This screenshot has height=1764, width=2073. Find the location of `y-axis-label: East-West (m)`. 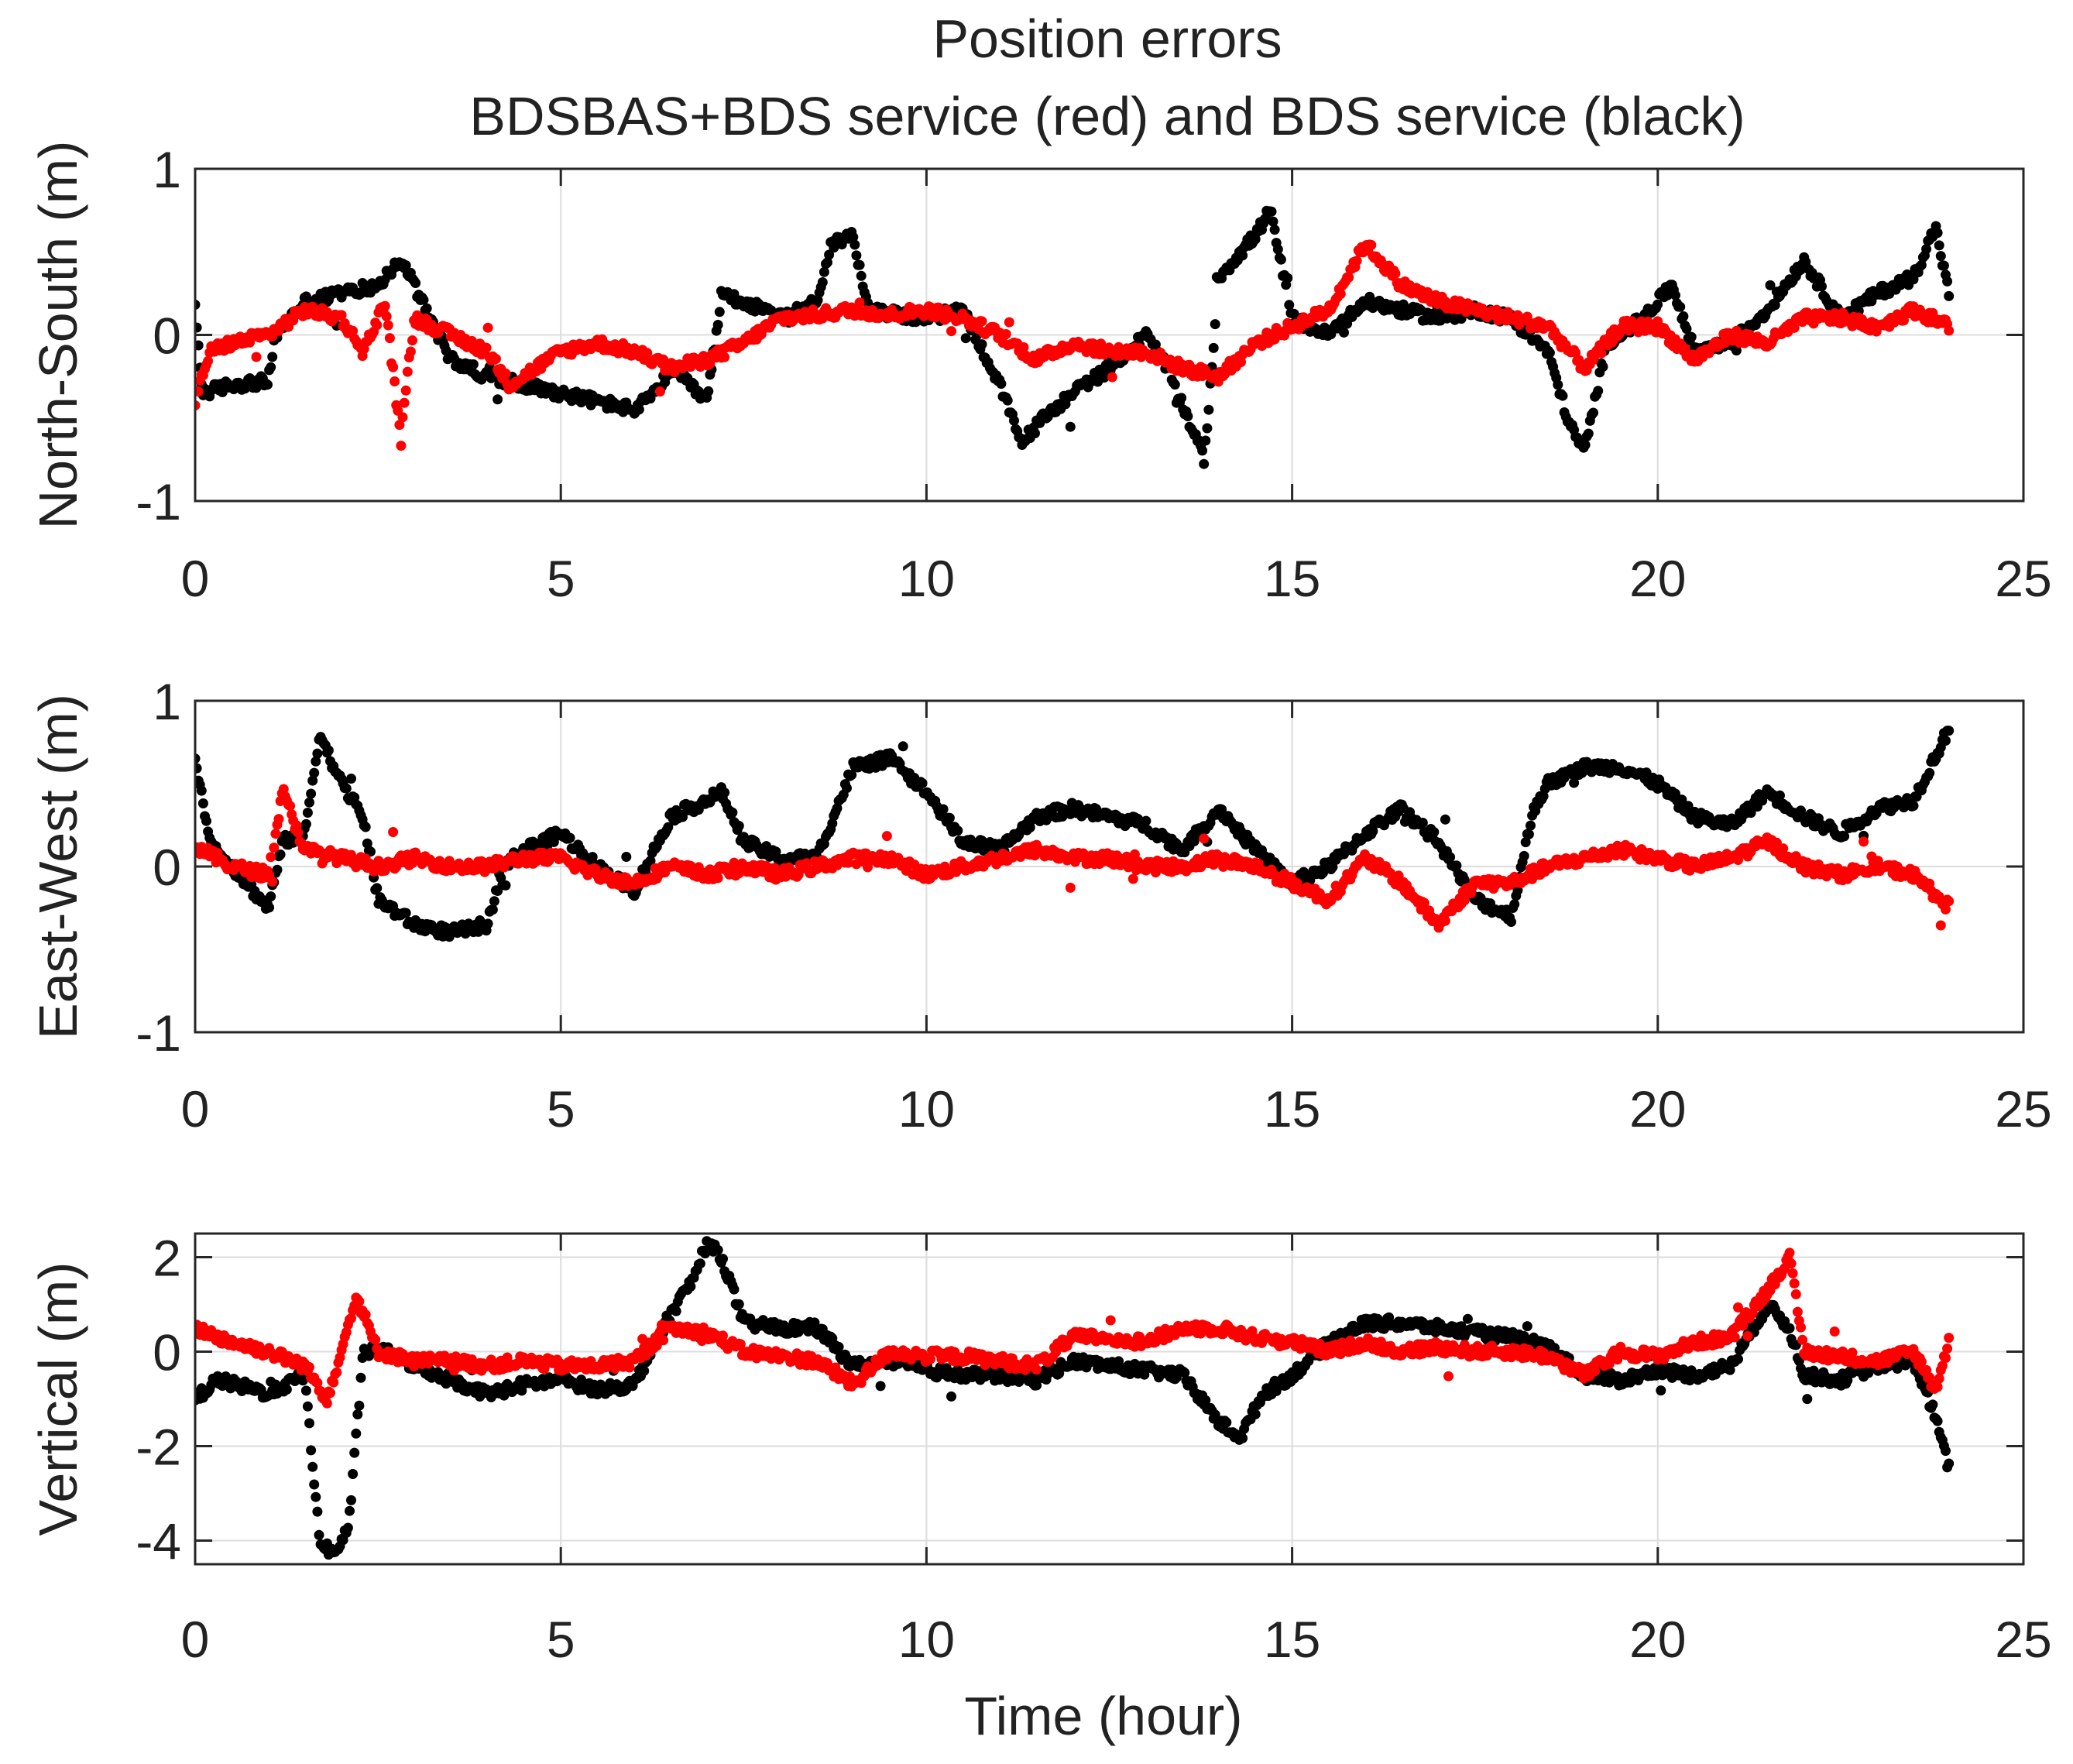

y-axis-label: East-West (m) is located at coordinates (58, 866).